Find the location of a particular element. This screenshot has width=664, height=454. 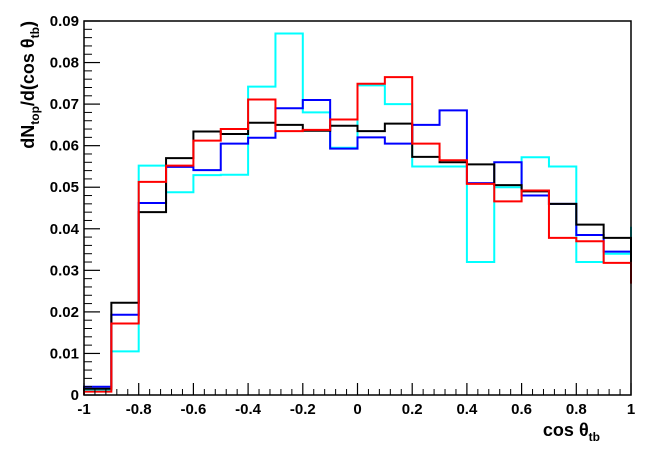

y-axis-label-sub1: top is located at coordinates (35, 115).